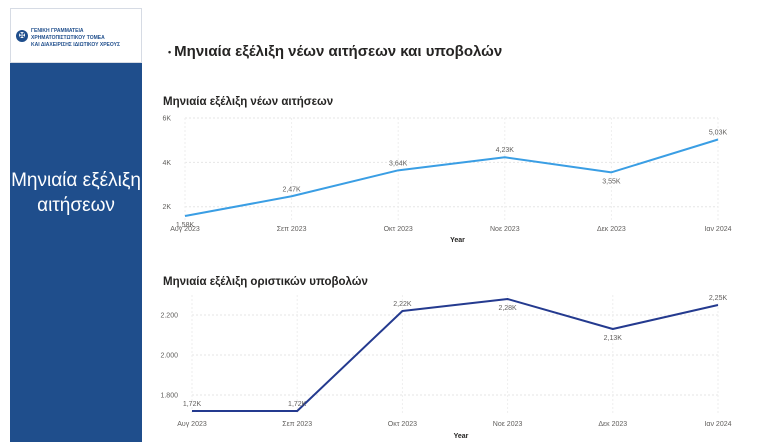  I want to click on data-label: 3,64K, so click(398, 163).